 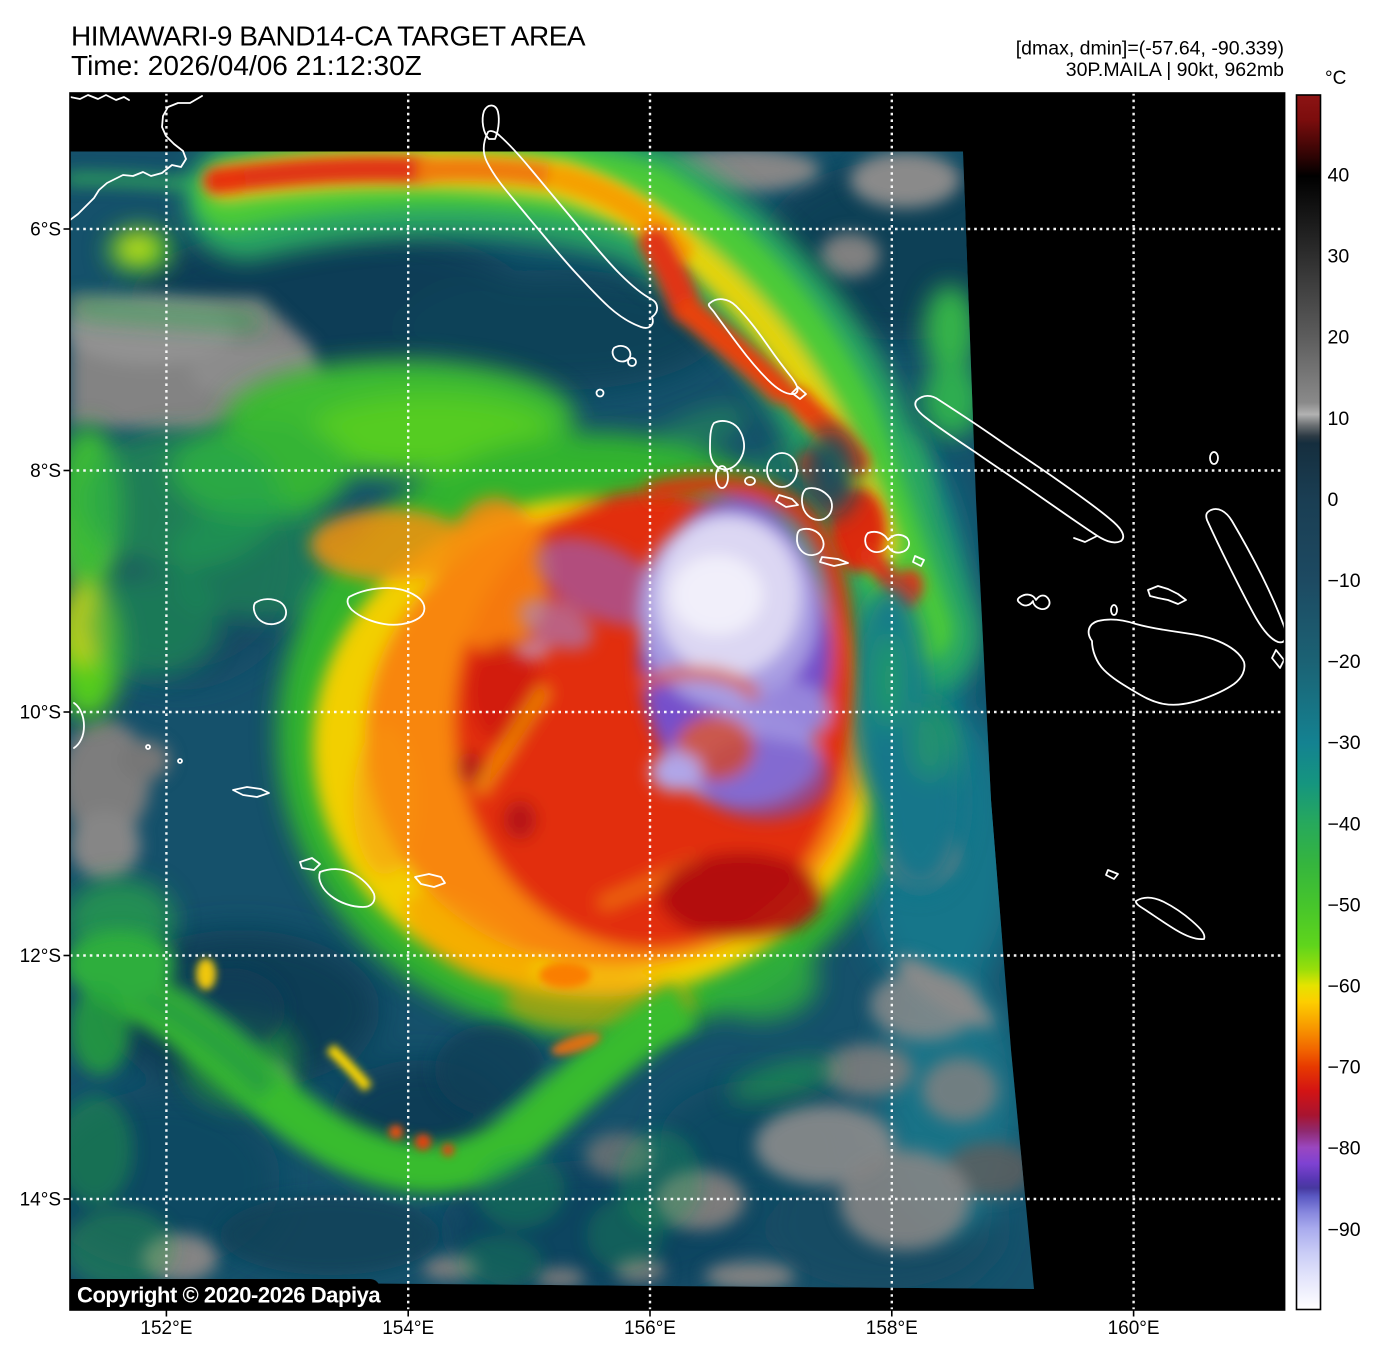 I want to click on svg-text: 30, so click(x=1339, y=257).